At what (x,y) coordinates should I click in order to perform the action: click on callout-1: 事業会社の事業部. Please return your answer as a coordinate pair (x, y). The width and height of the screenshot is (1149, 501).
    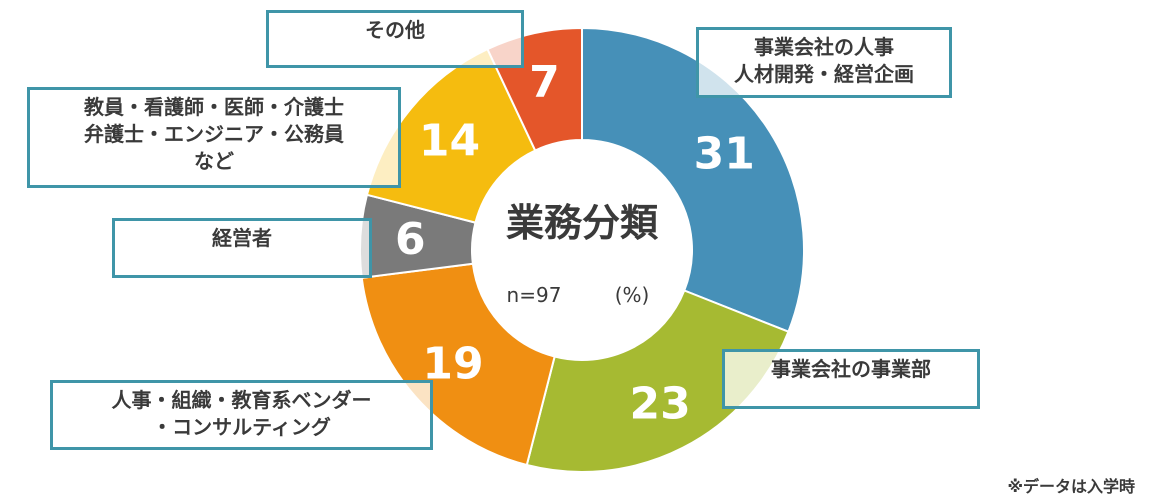
    Looking at the image, I should click on (851, 379).